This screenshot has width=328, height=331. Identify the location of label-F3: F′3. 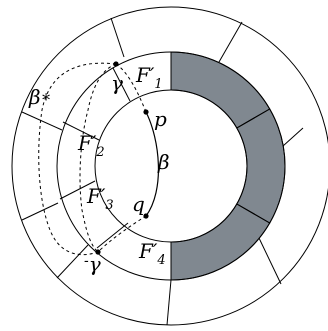
(100, 198).